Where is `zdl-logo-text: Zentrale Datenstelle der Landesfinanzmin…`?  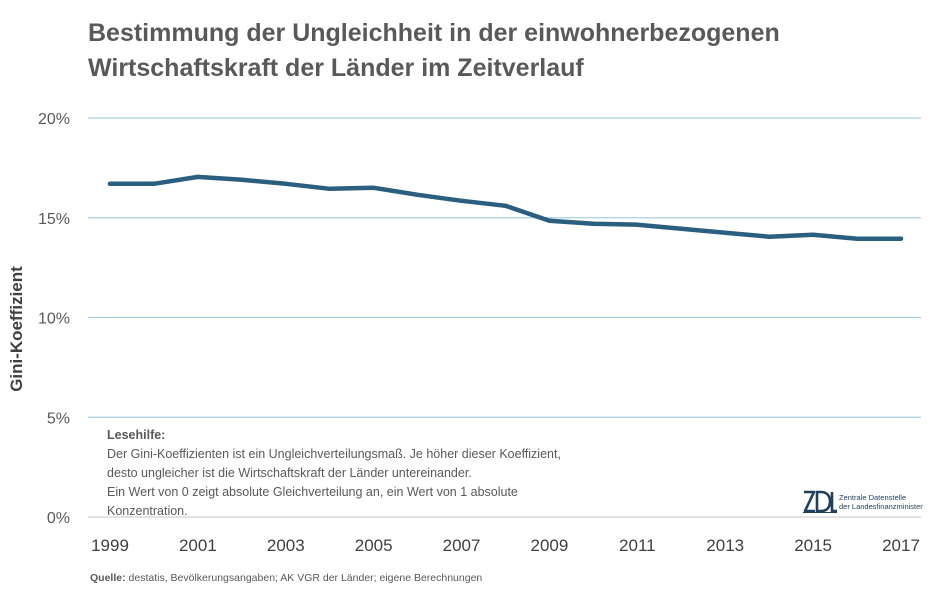 zdl-logo-text: Zentrale Datenstelle der Landesfinanzmin… is located at coordinates (881, 502).